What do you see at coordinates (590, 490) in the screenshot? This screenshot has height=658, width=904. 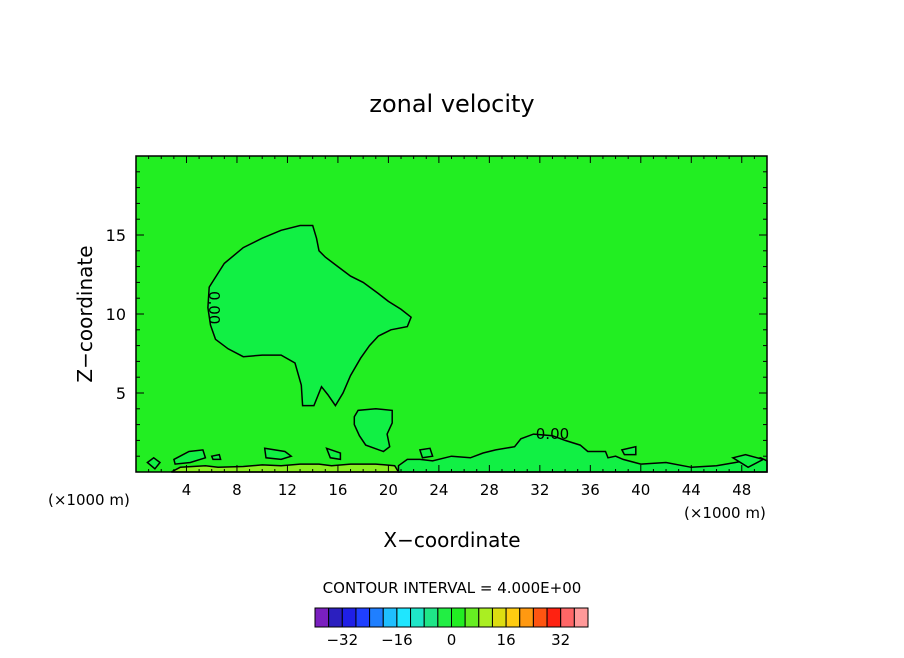 I see `x-tick-label: 36` at bounding box center [590, 490].